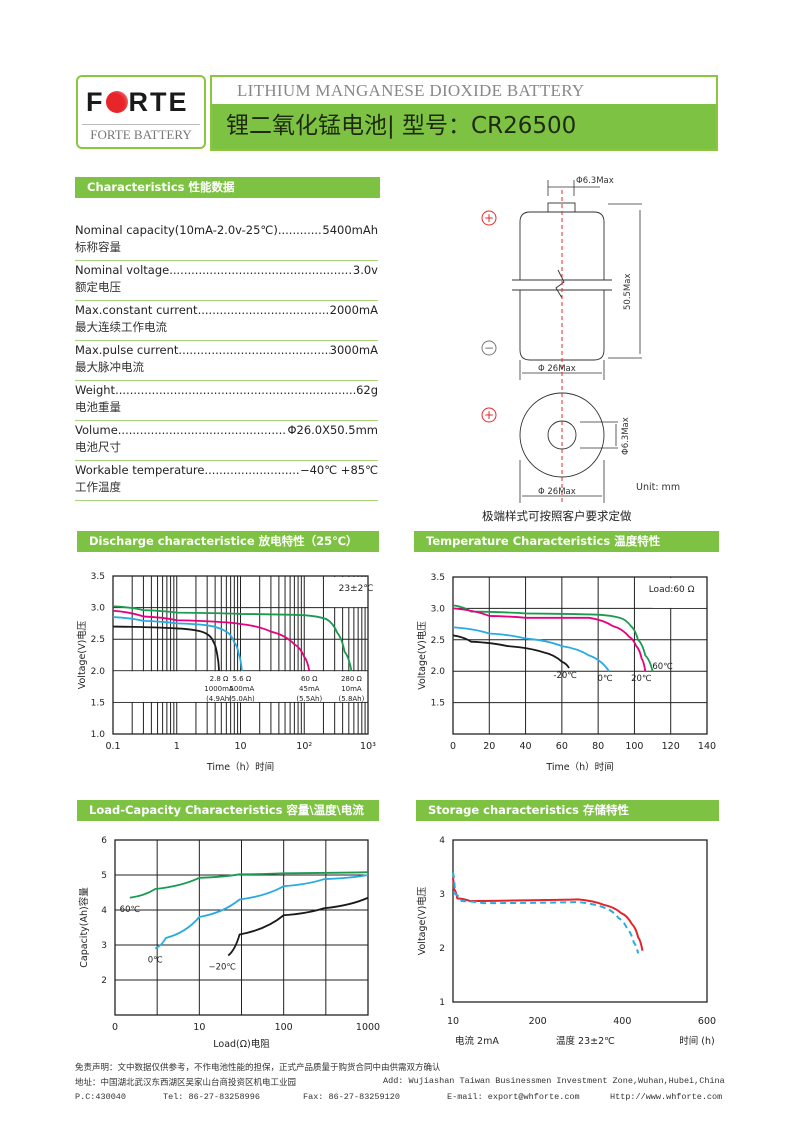  What do you see at coordinates (176, 230) in the screenshot?
I see `spec-label: Nominal capacity(10mA-2.0v-25℃)` at bounding box center [176, 230].